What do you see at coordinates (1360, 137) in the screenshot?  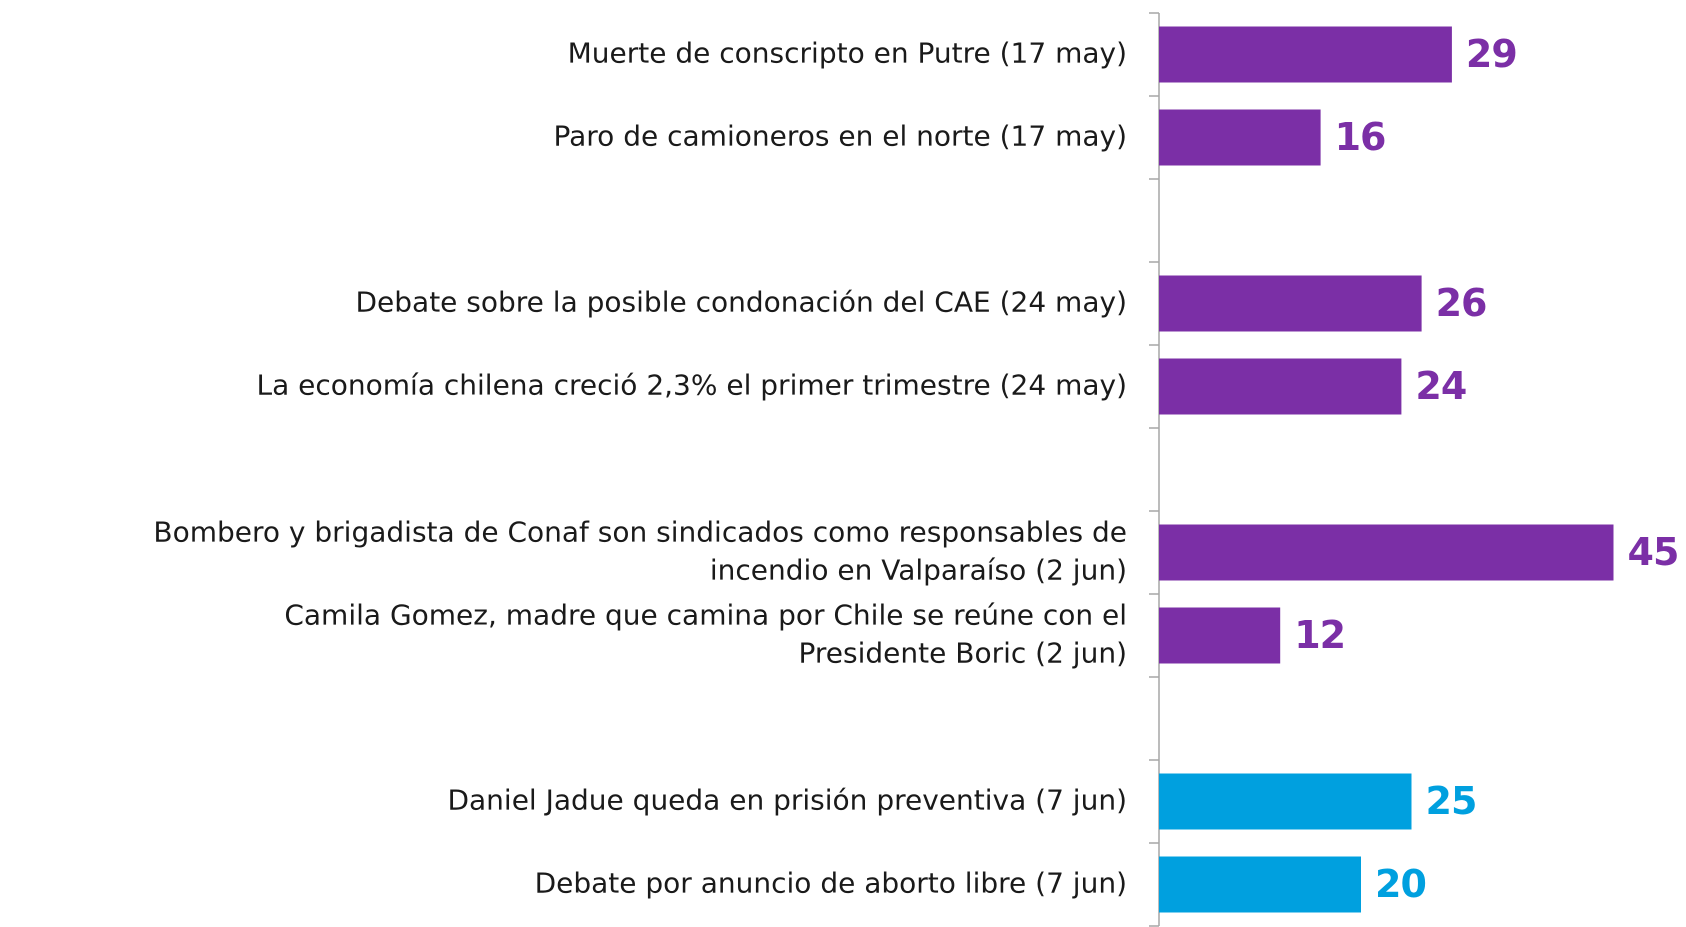 I see `value-label: 16` at bounding box center [1360, 137].